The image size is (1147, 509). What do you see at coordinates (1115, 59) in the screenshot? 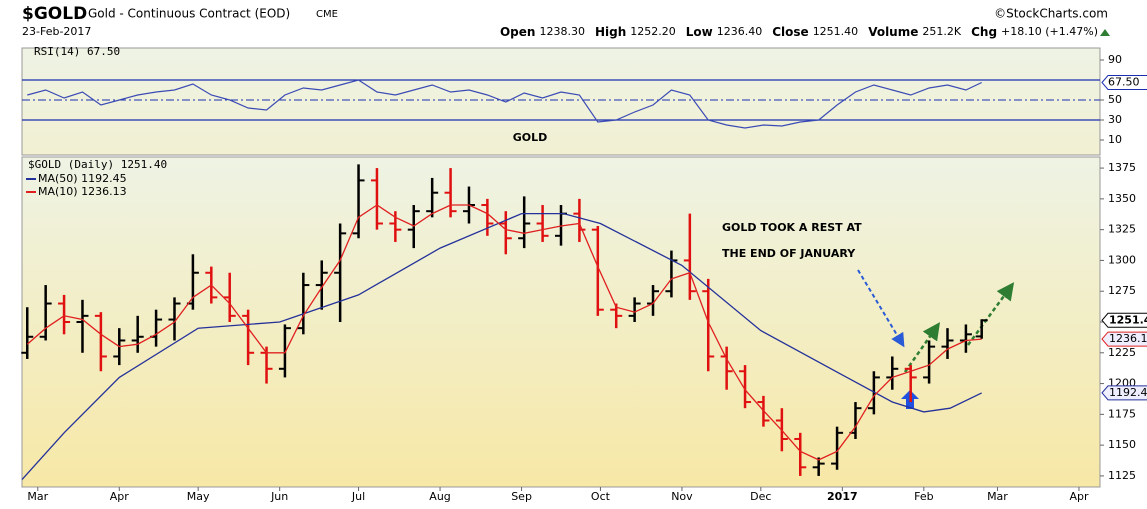
I see `y-tick-label: 90` at bounding box center [1115, 59].